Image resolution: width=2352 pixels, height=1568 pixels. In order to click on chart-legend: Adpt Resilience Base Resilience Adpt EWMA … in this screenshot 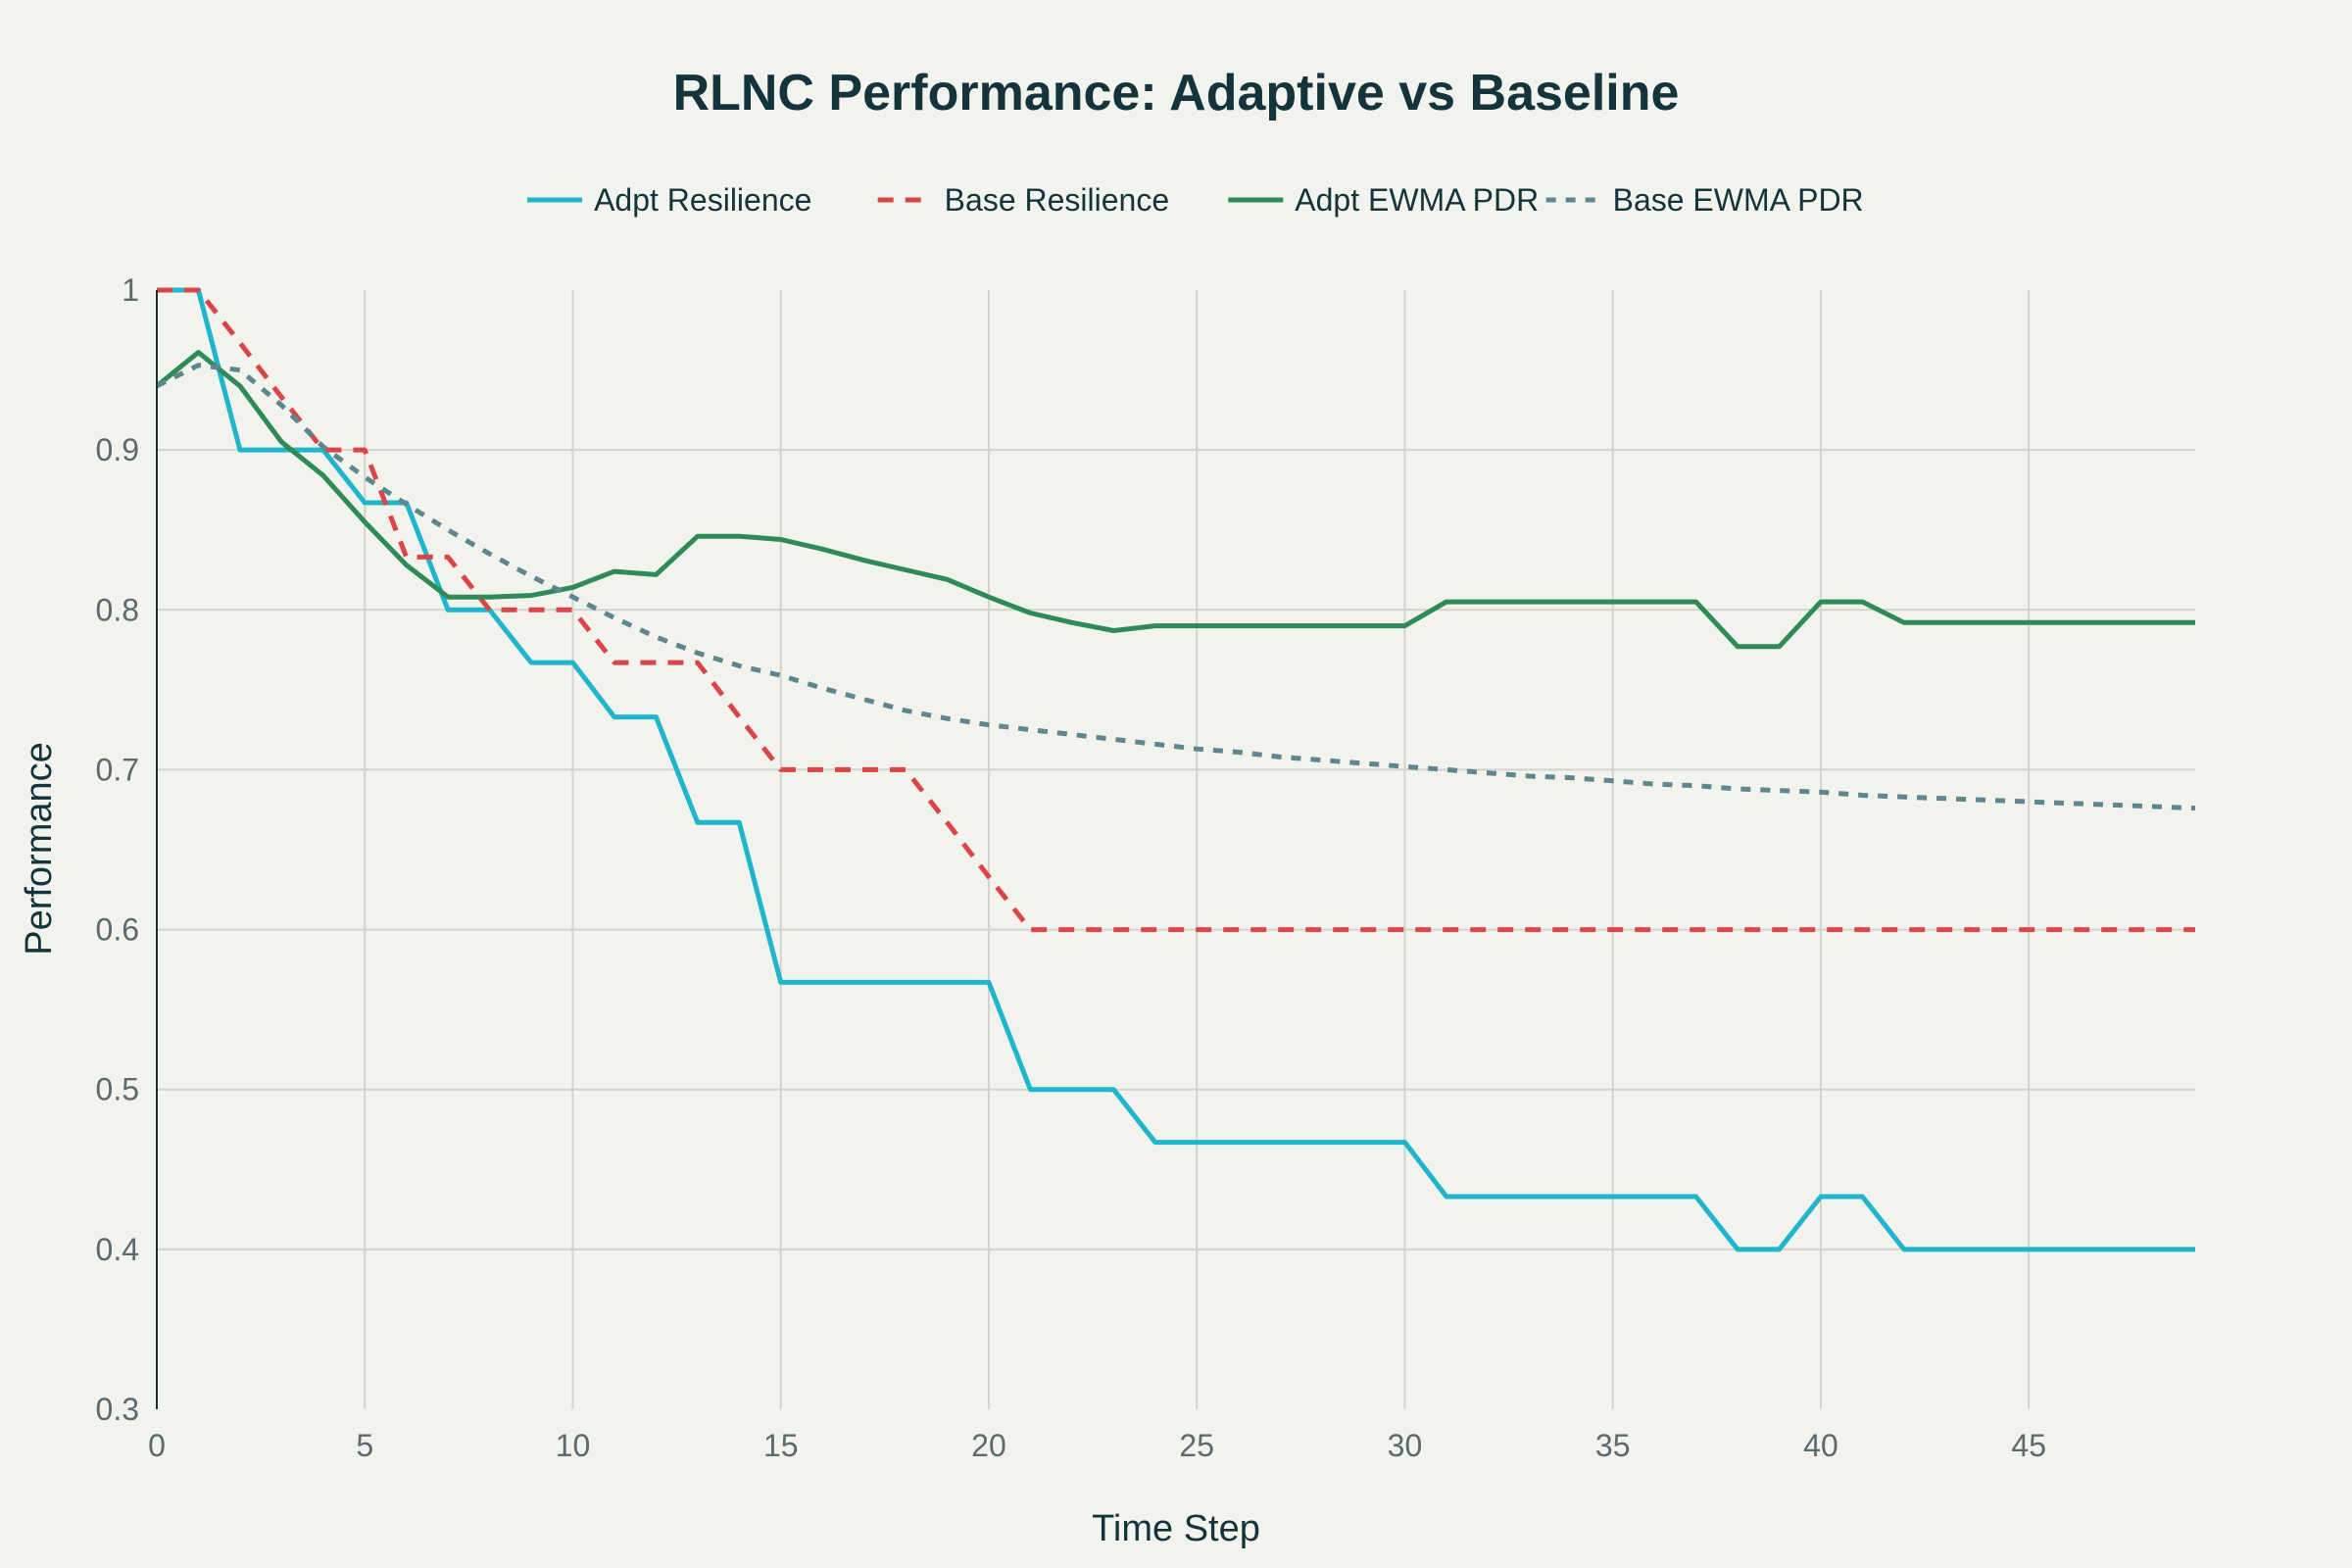, I will do `click(1195, 200)`.